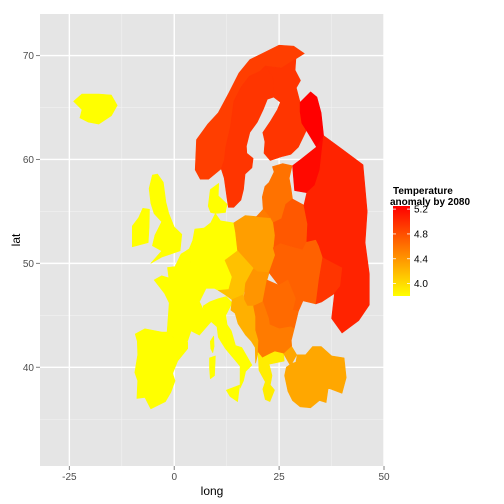 The image size is (504, 504). What do you see at coordinates (95, 109) in the screenshot?
I see `region-iceland` at bounding box center [95, 109].